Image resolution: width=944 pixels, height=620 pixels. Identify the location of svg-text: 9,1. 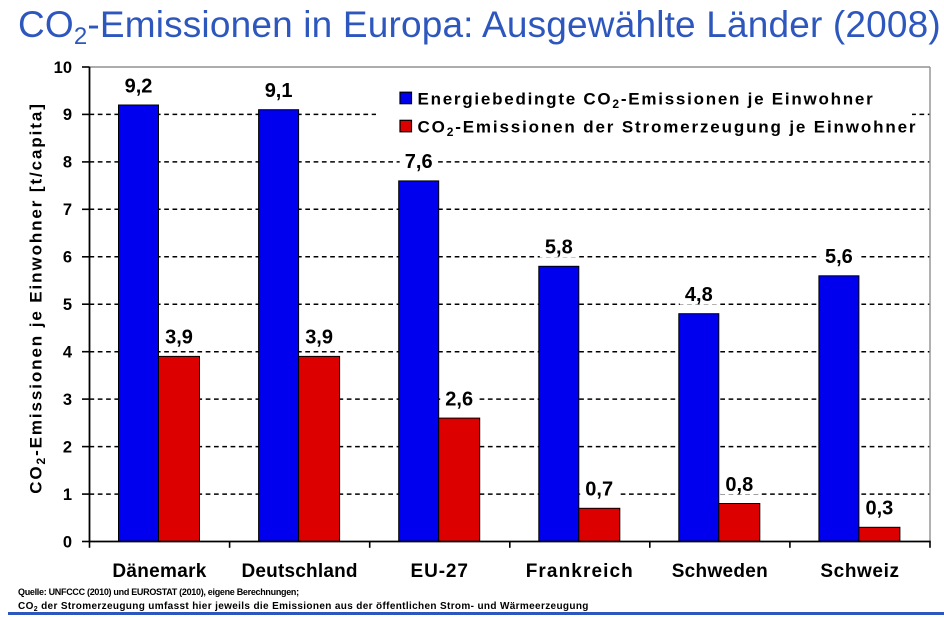
(279, 91).